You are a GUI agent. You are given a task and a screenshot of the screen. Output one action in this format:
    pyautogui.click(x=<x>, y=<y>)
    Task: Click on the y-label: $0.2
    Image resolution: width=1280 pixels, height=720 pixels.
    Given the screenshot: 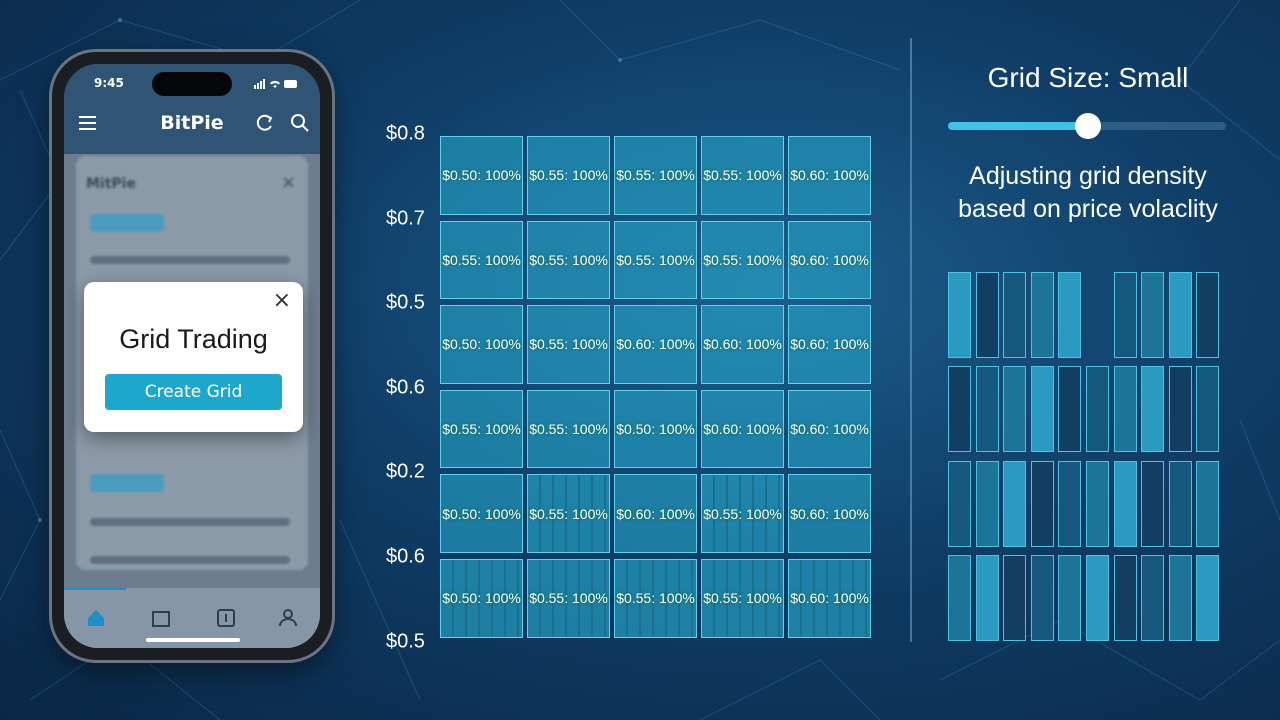 What is the action you would take?
    pyautogui.click(x=405, y=471)
    